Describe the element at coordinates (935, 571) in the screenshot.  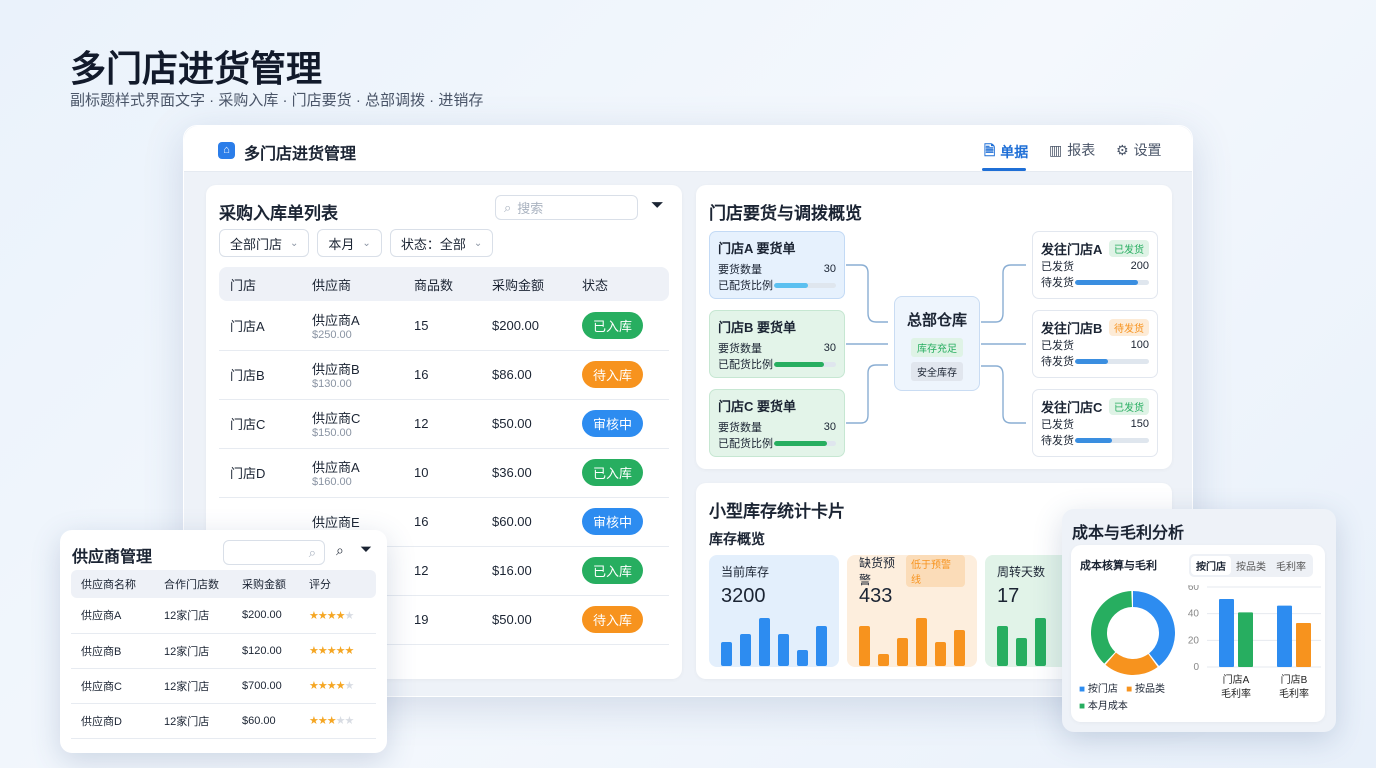
I see `warning-tag: 低于预警线` at that location.